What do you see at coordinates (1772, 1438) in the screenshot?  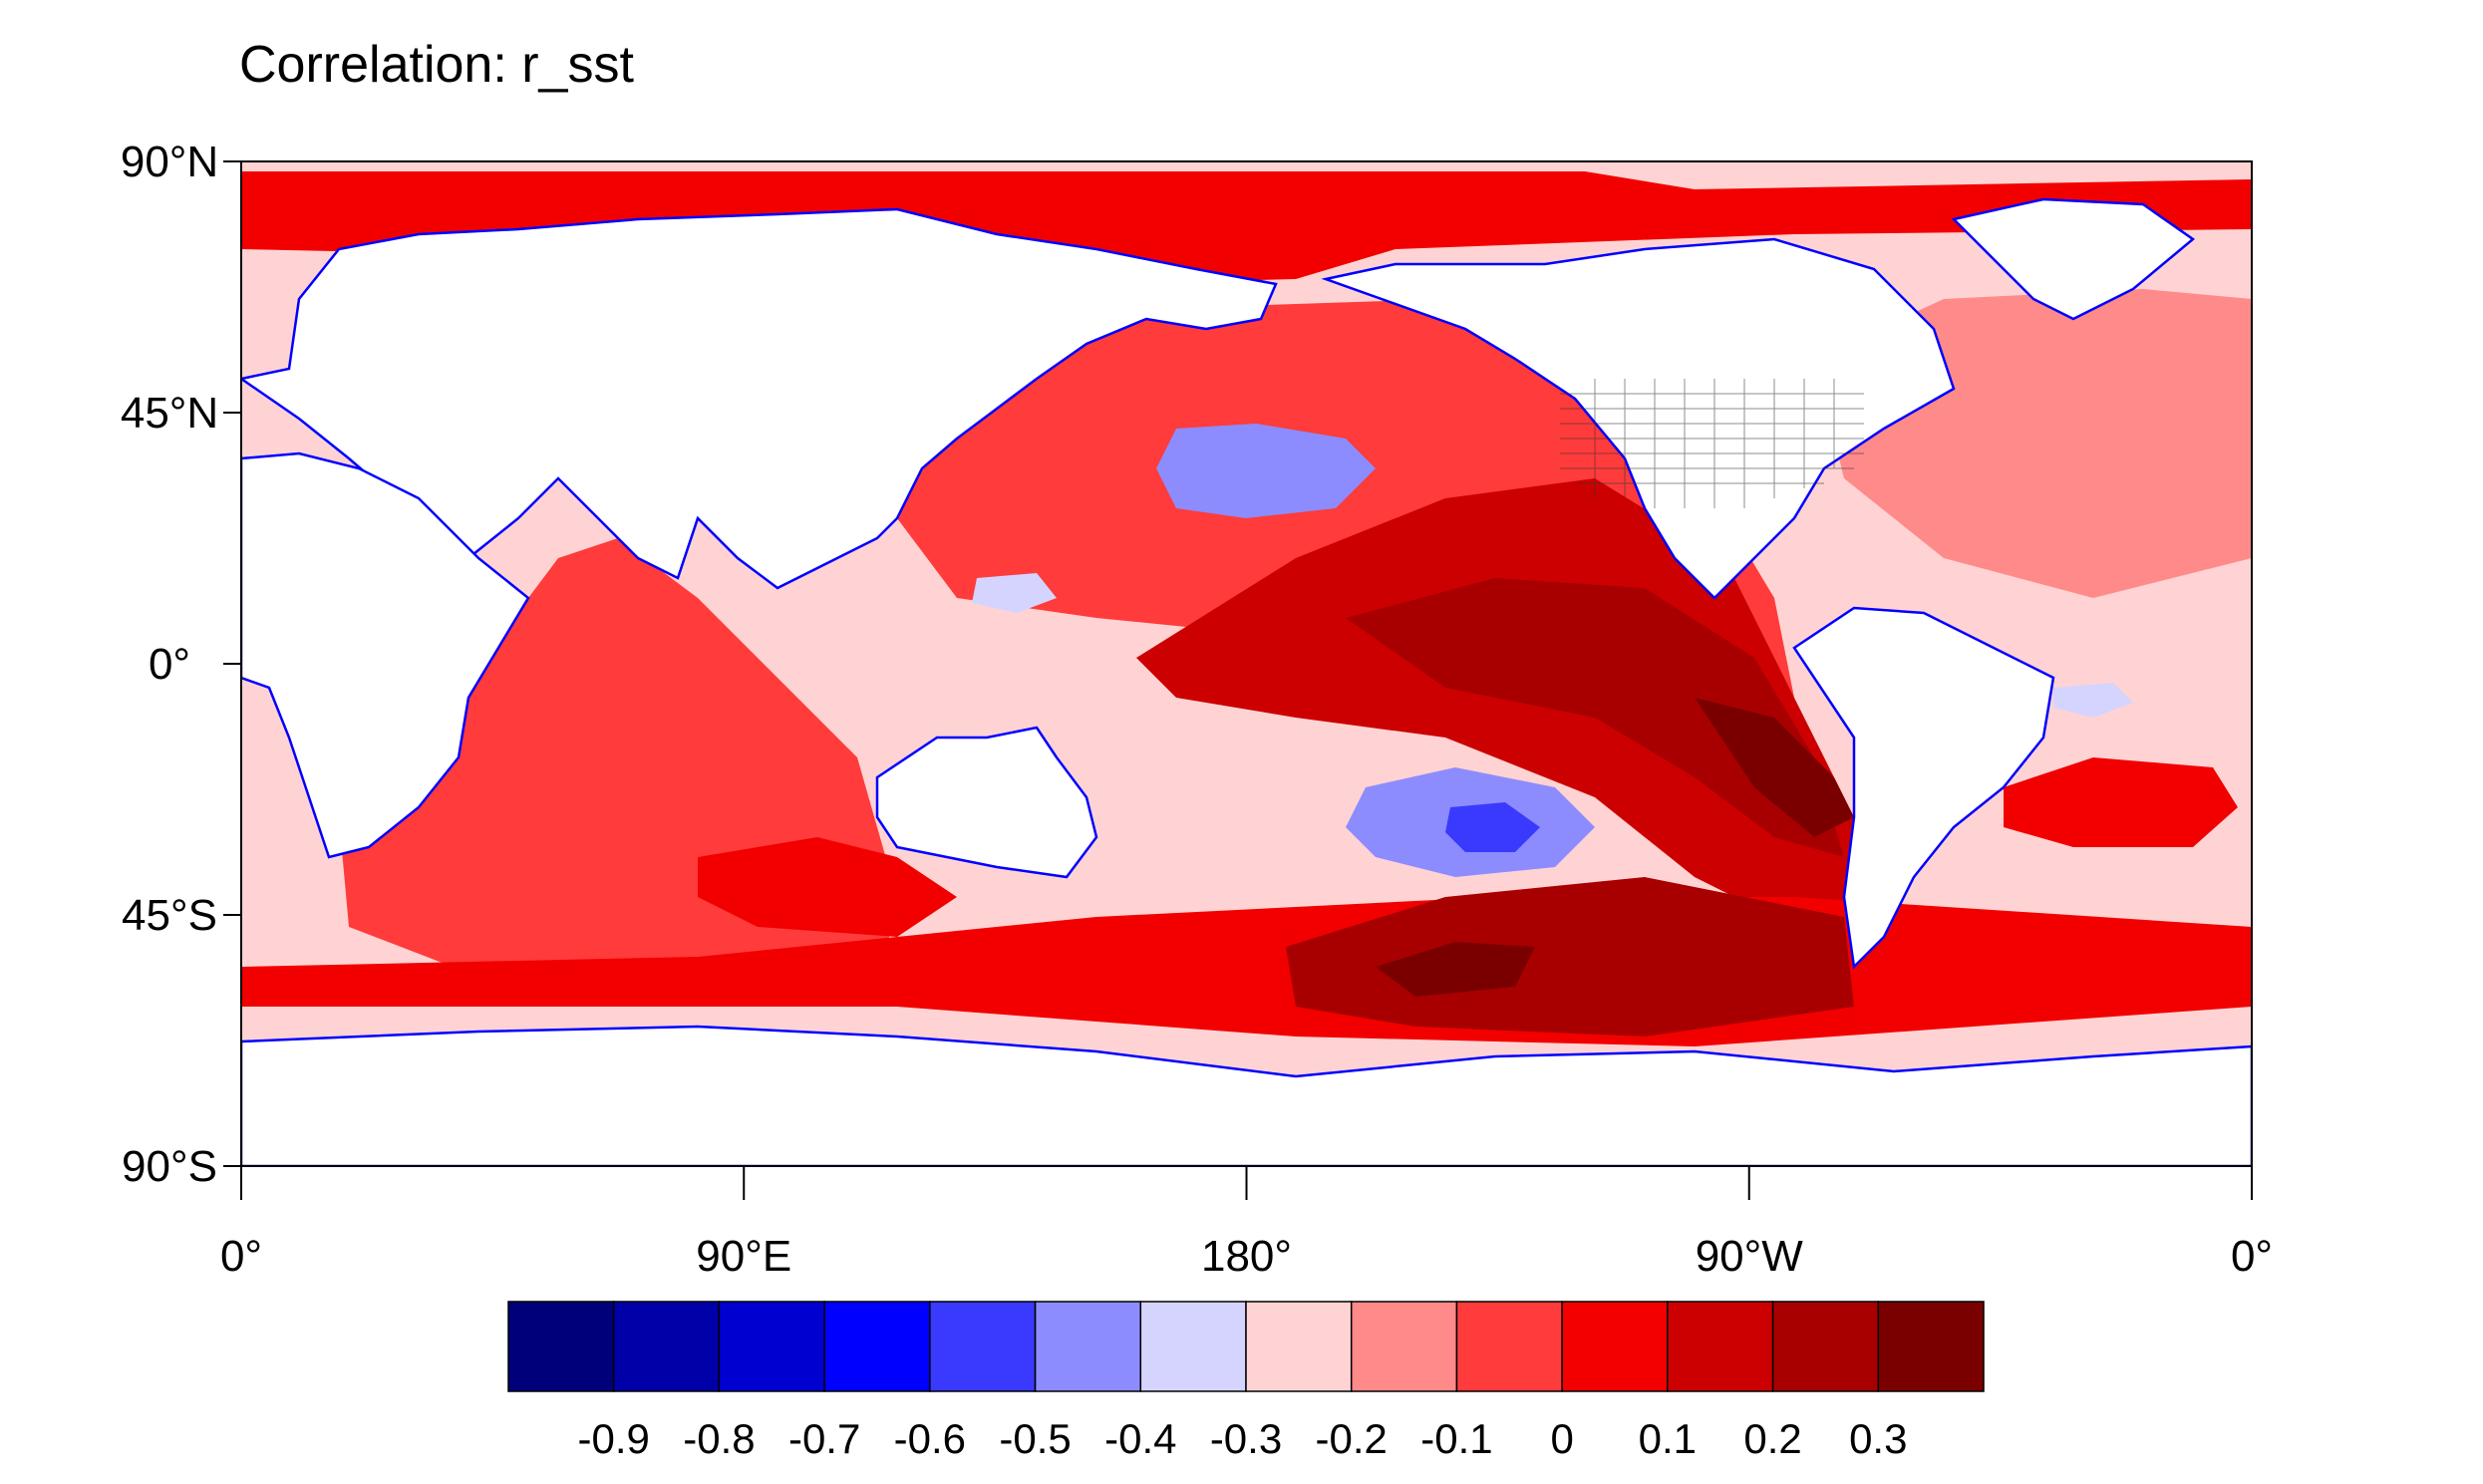 I see `colorbar-label: 0.2` at bounding box center [1772, 1438].